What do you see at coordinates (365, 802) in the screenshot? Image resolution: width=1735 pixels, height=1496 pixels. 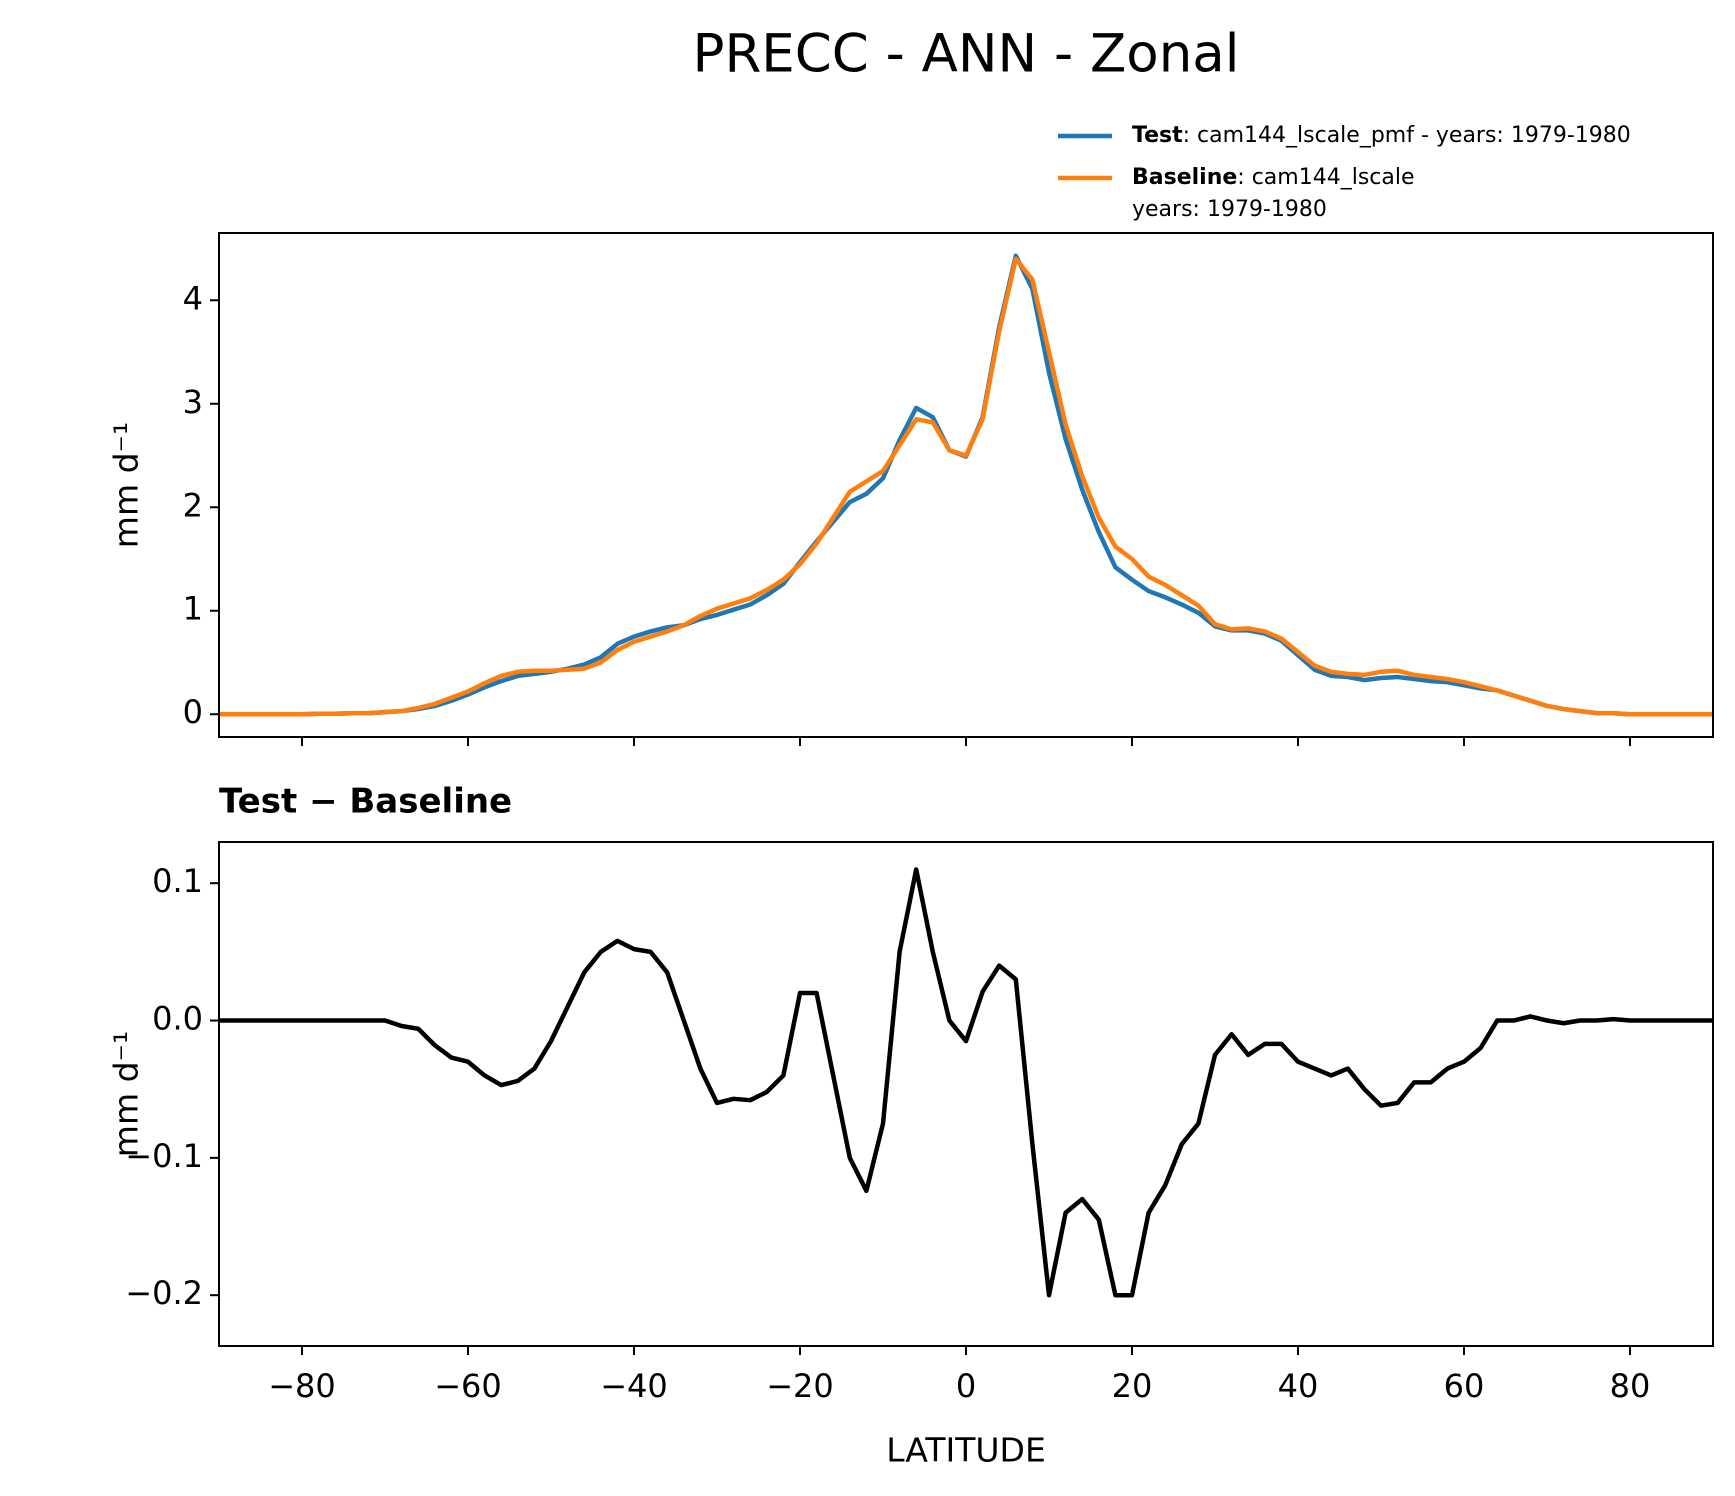 I see `panel-title: Test − Baseline` at bounding box center [365, 802].